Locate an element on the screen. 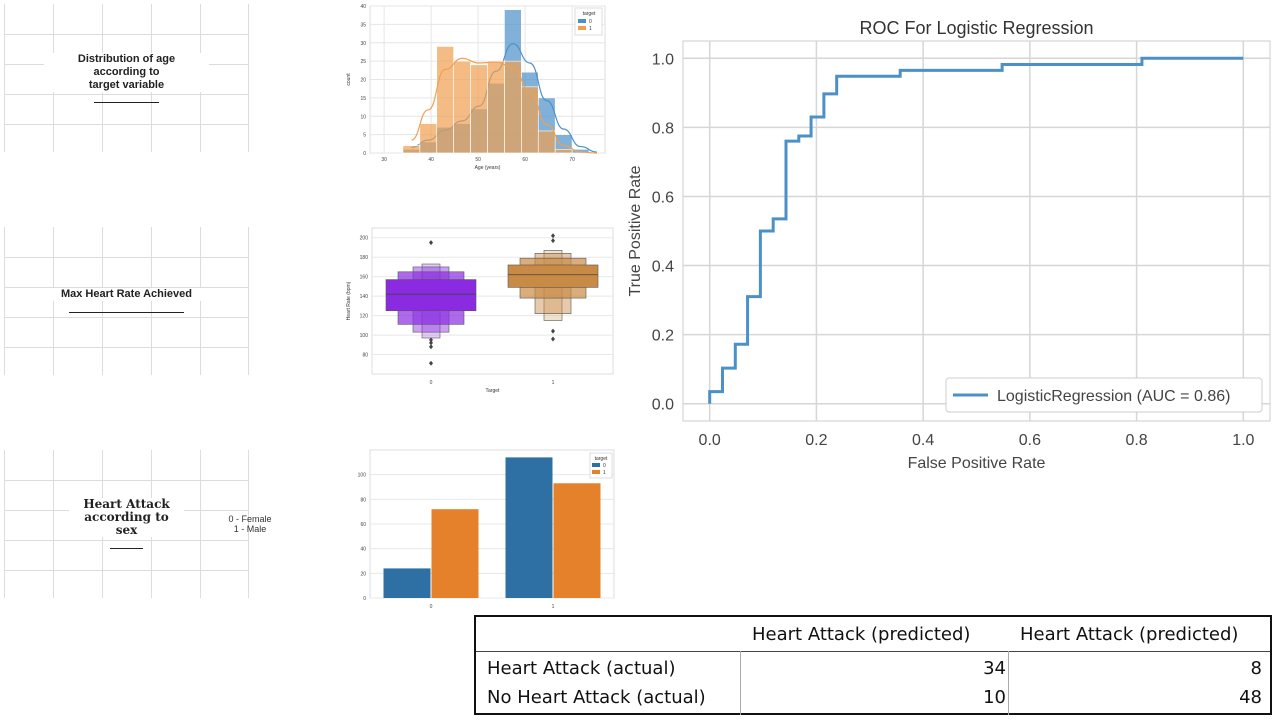 The height and width of the screenshot is (720, 1280). confusion-cell-tp: 34 is located at coordinates (994, 668).